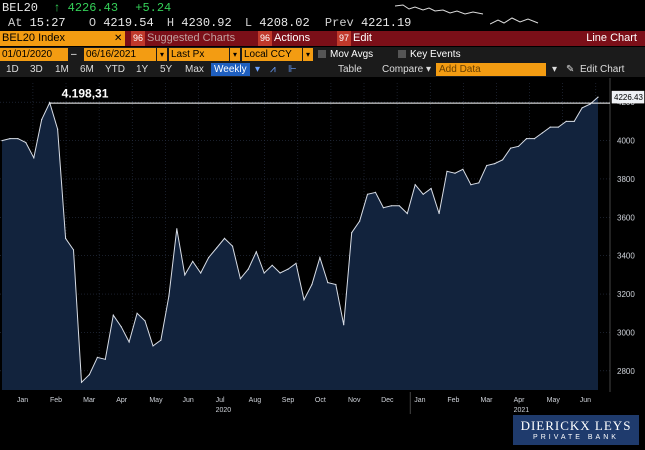 Image resolution: width=645 pixels, height=450 pixels. Describe the element at coordinates (555, 69) in the screenshot. I see `settings-icon: ▾` at that location.